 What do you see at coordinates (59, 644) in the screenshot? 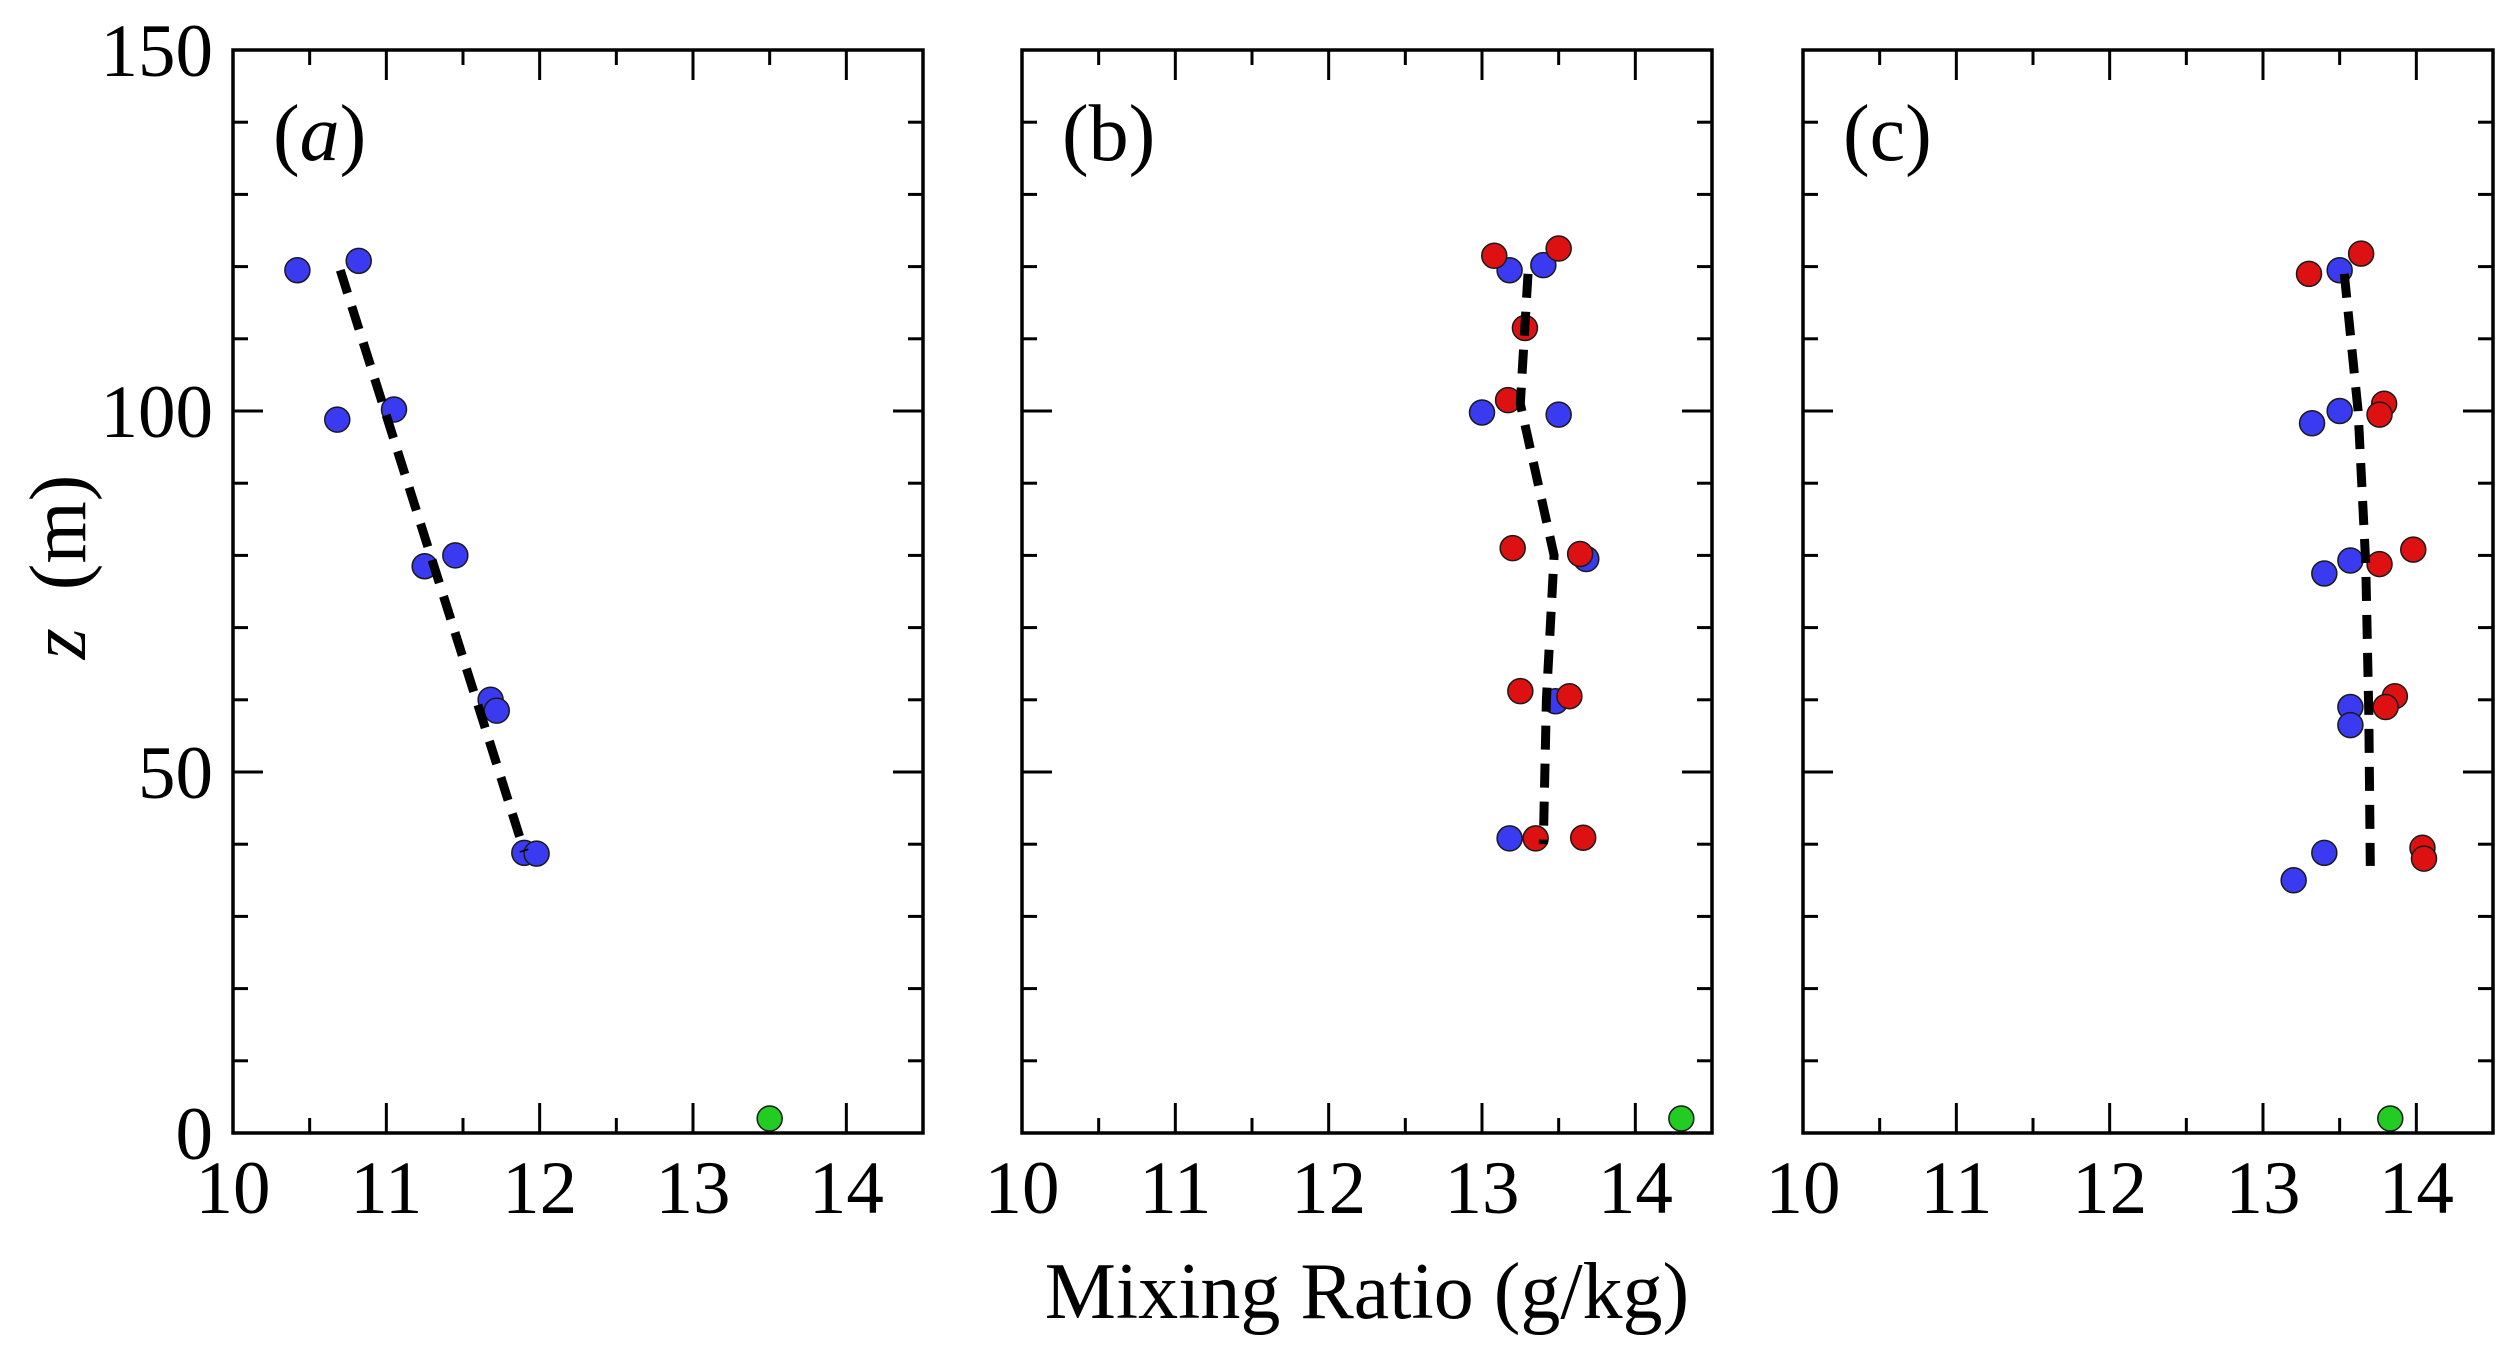
I see `y-axis-title-variable: z` at bounding box center [59, 644].